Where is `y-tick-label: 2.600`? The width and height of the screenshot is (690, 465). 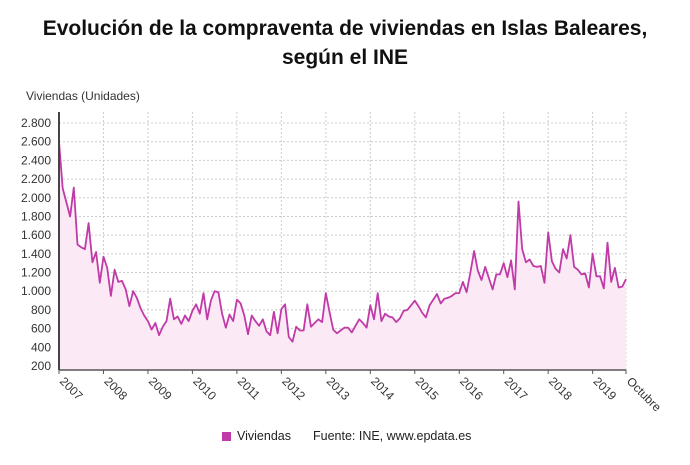 y-tick-label: 2.600 is located at coordinates (36, 142).